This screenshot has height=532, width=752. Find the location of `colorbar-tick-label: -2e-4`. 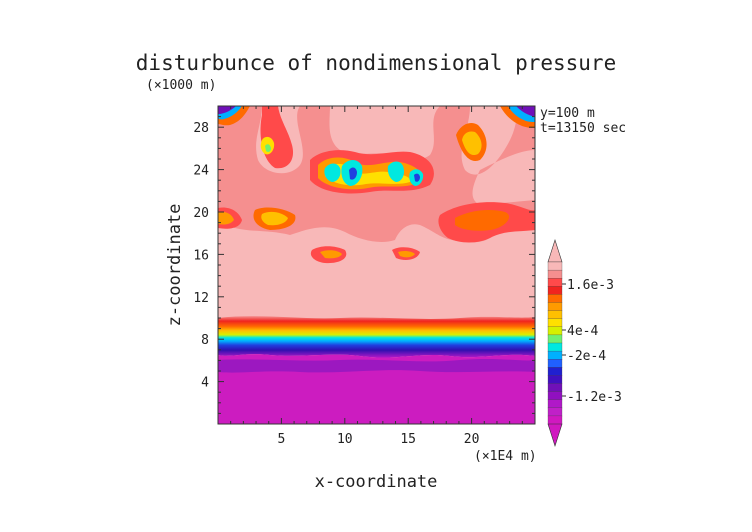

colorbar-tick-label: -2e-4 is located at coordinates (586, 356).